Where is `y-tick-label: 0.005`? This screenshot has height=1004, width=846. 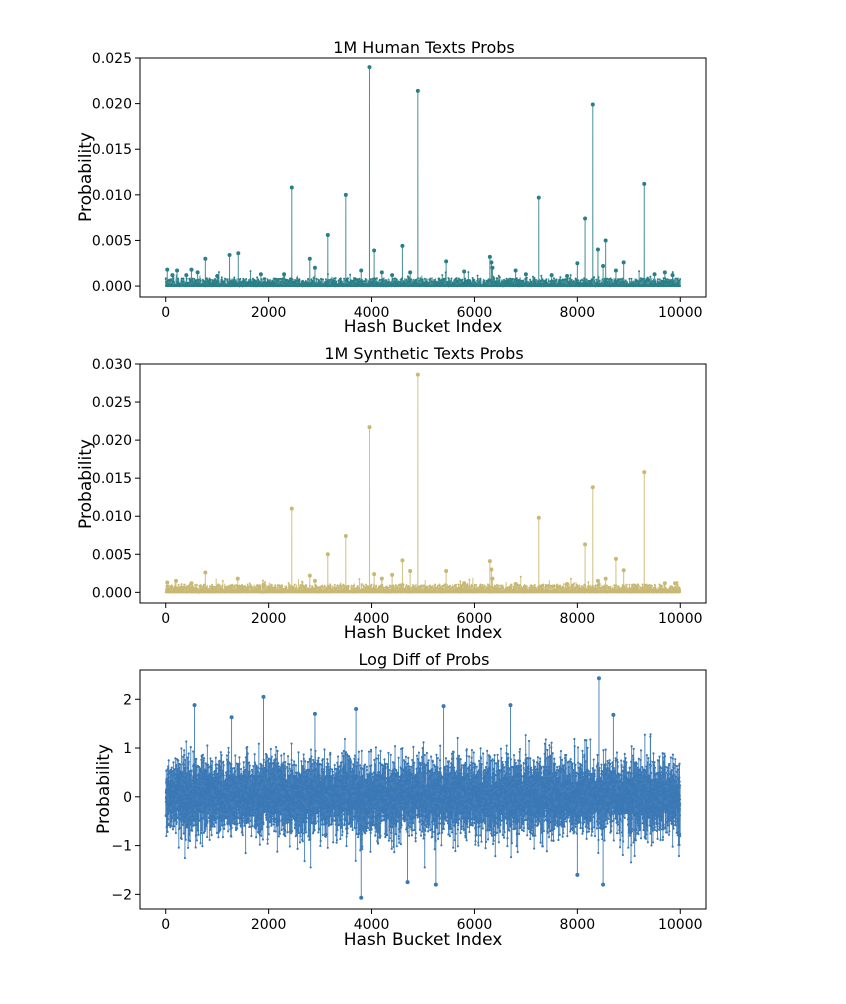 y-tick-label: 0.005 is located at coordinates (112, 241).